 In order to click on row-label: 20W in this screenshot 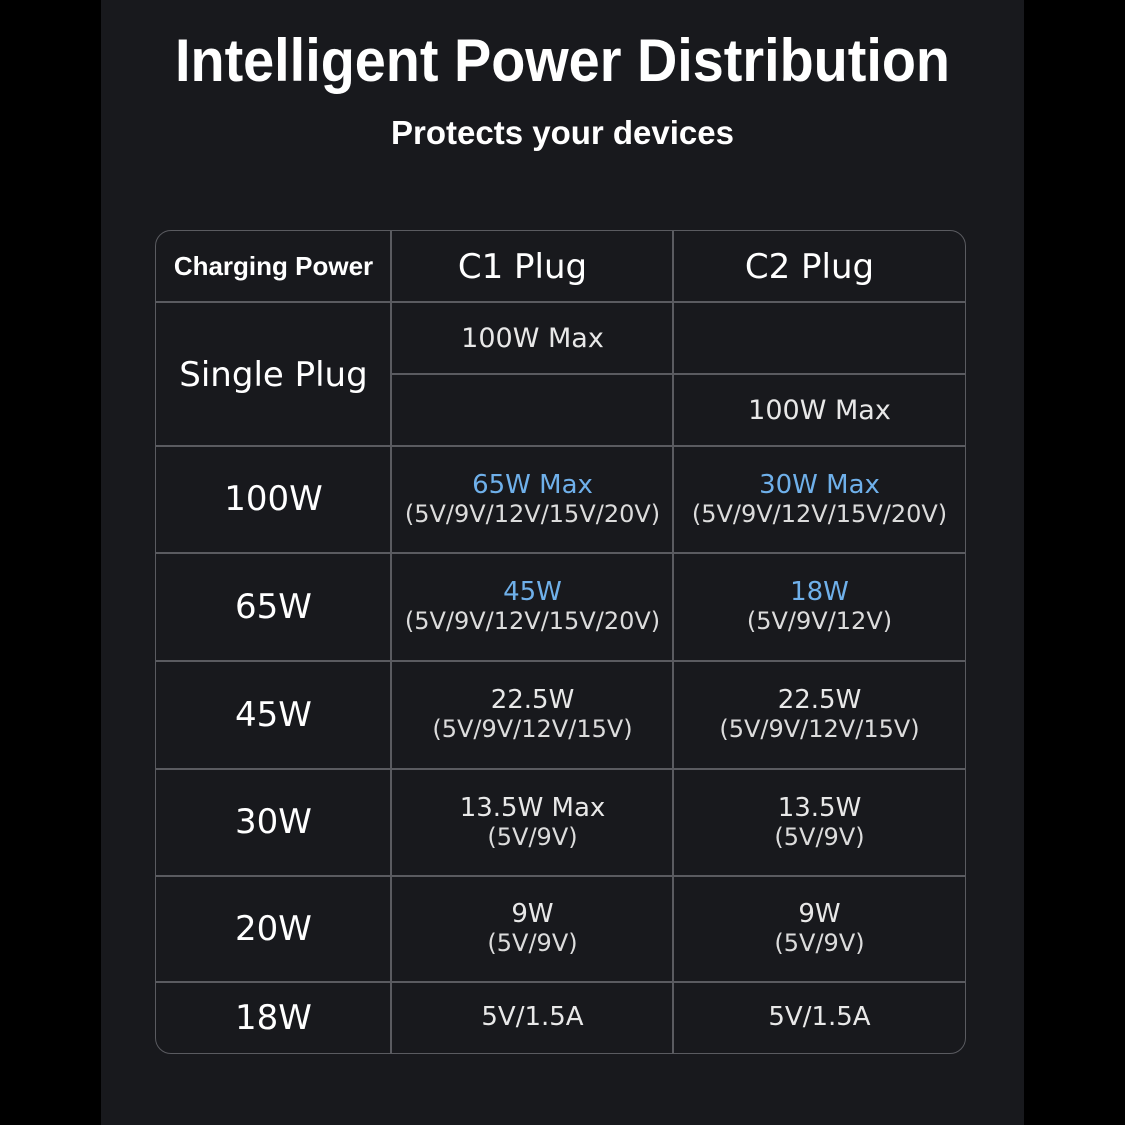, I will do `click(273, 928)`.